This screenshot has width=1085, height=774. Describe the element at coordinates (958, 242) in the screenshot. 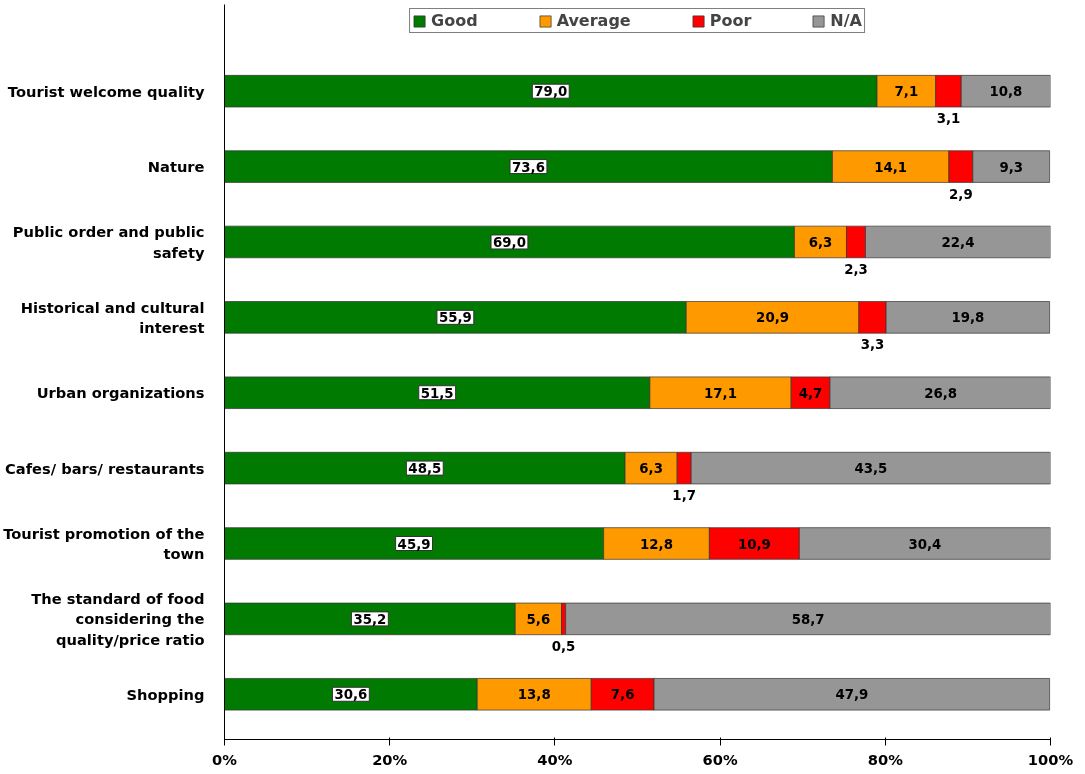

I see `data-label: 22,4` at that location.